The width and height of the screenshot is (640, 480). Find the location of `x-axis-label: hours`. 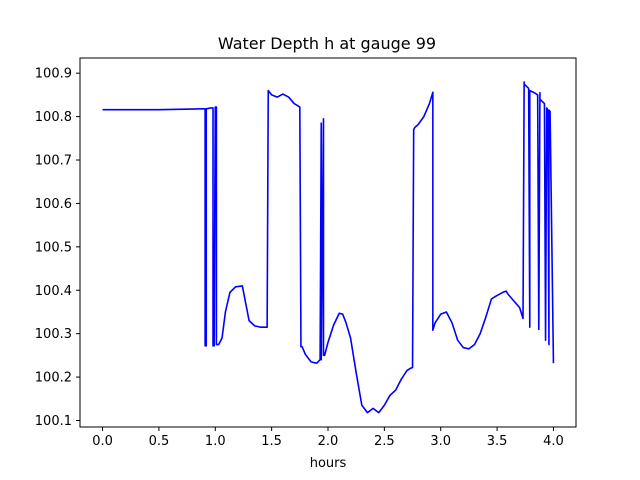

x-axis-label: hours is located at coordinates (328, 463).